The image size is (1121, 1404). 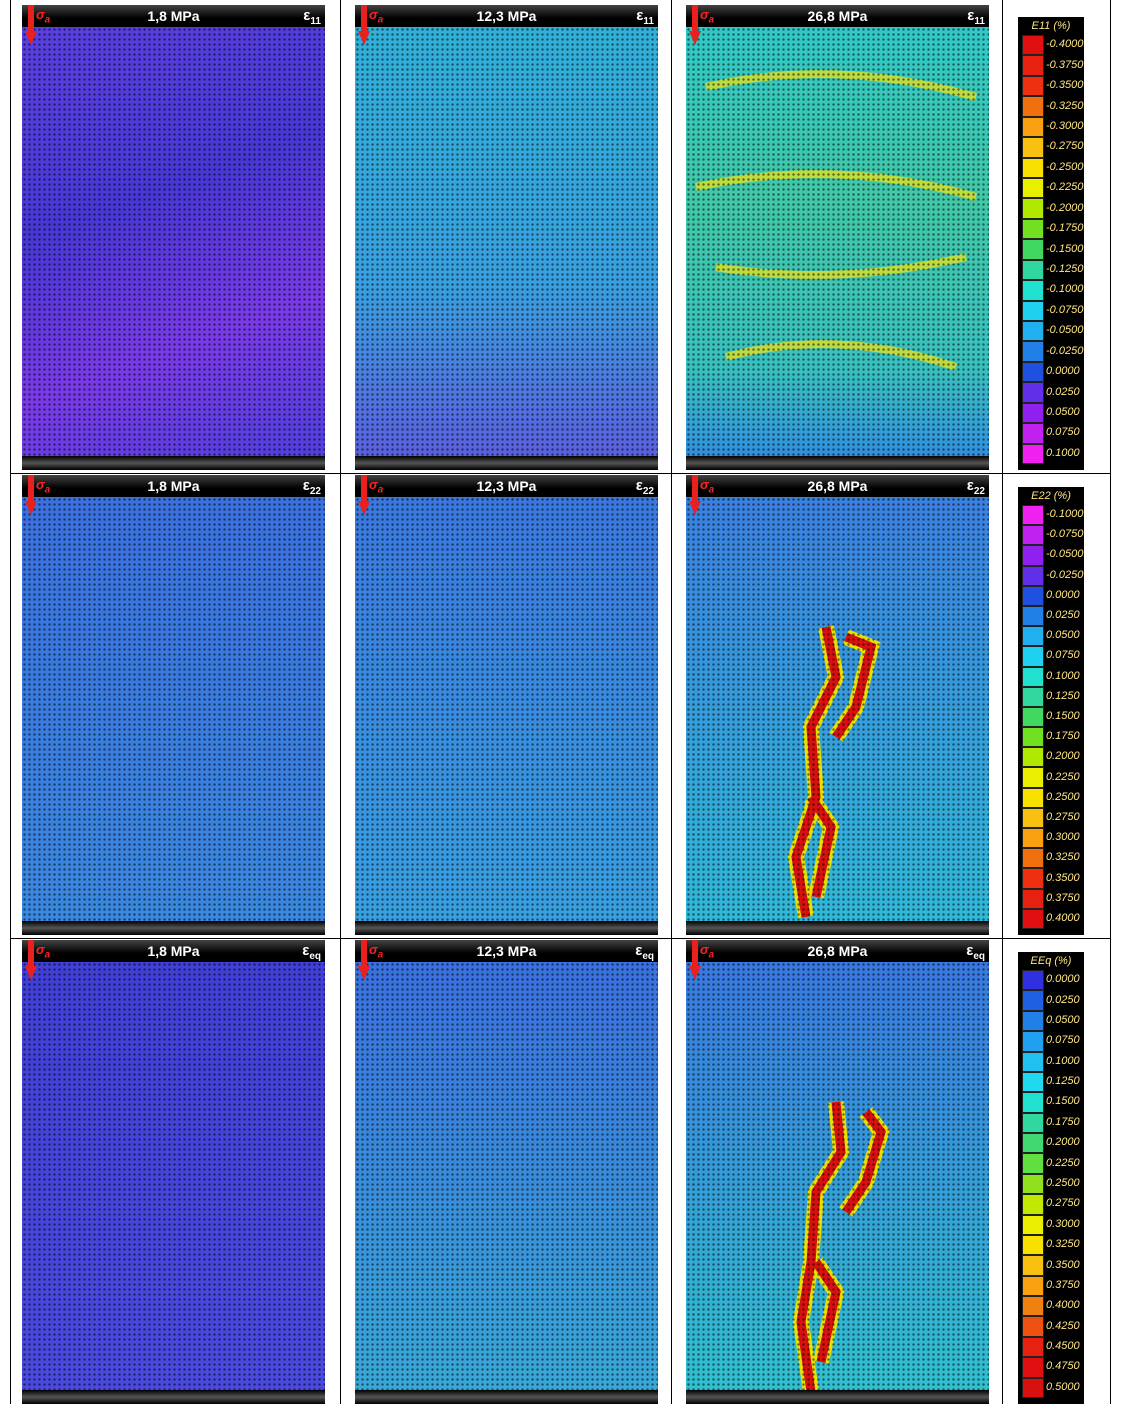 I want to click on colorbar-label: -0.1250, so click(x=1065, y=268).